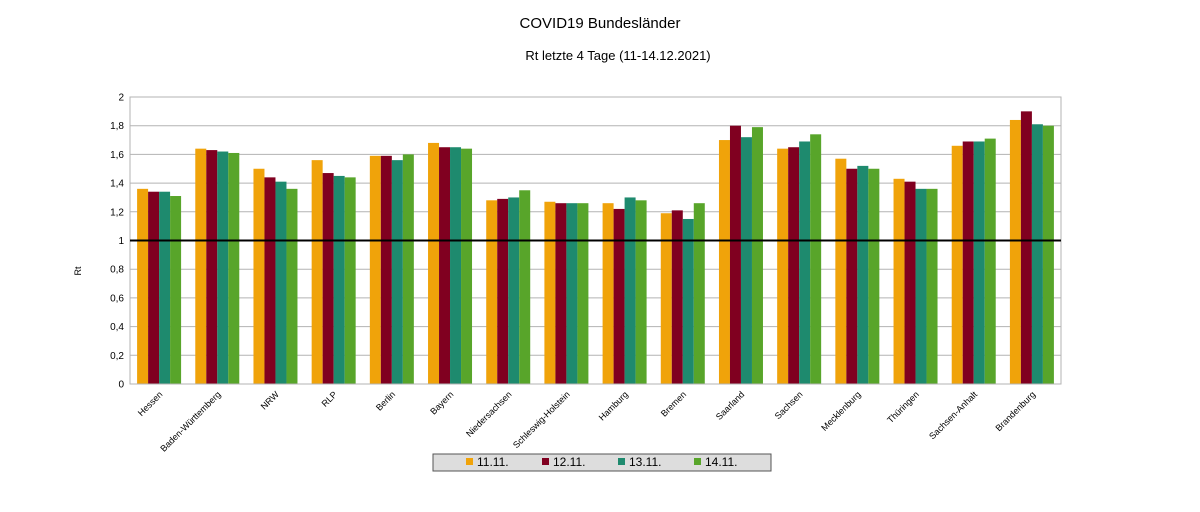 Image resolution: width=1200 pixels, height=512 pixels. Describe the element at coordinates (721, 462) in the screenshot. I see `legend-label: 14.11.` at that location.